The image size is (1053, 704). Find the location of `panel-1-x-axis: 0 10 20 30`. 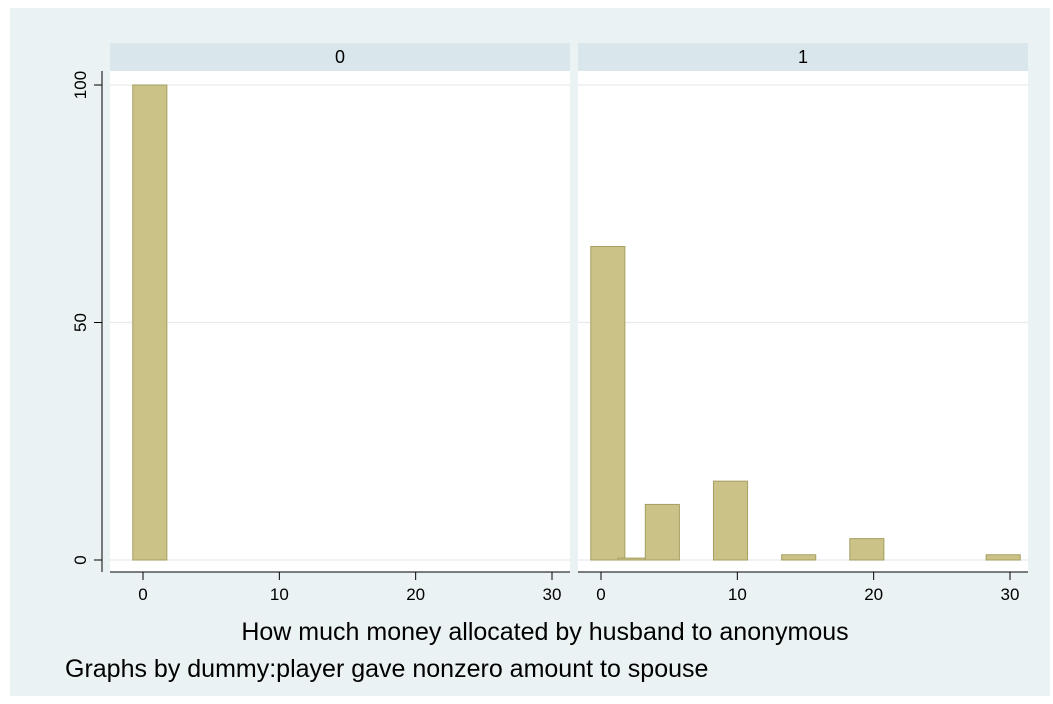

panel-1-x-axis: 0 10 20 30 is located at coordinates (803, 587).